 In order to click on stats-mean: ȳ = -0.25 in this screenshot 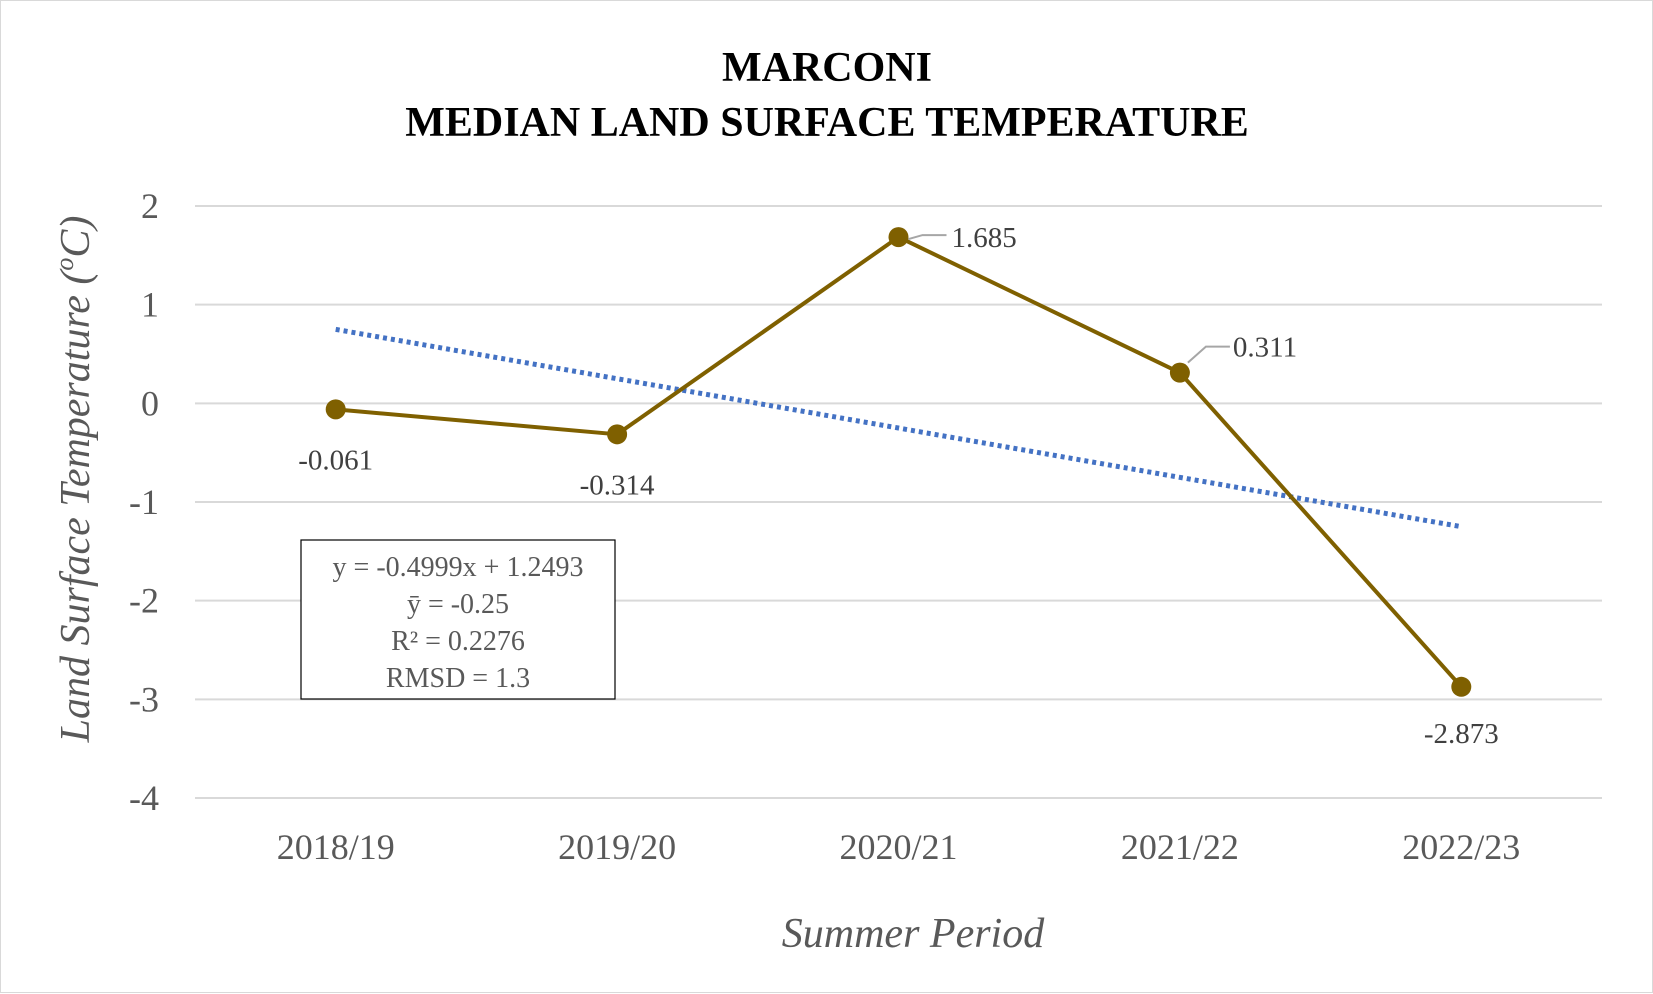, I will do `click(458, 604)`.